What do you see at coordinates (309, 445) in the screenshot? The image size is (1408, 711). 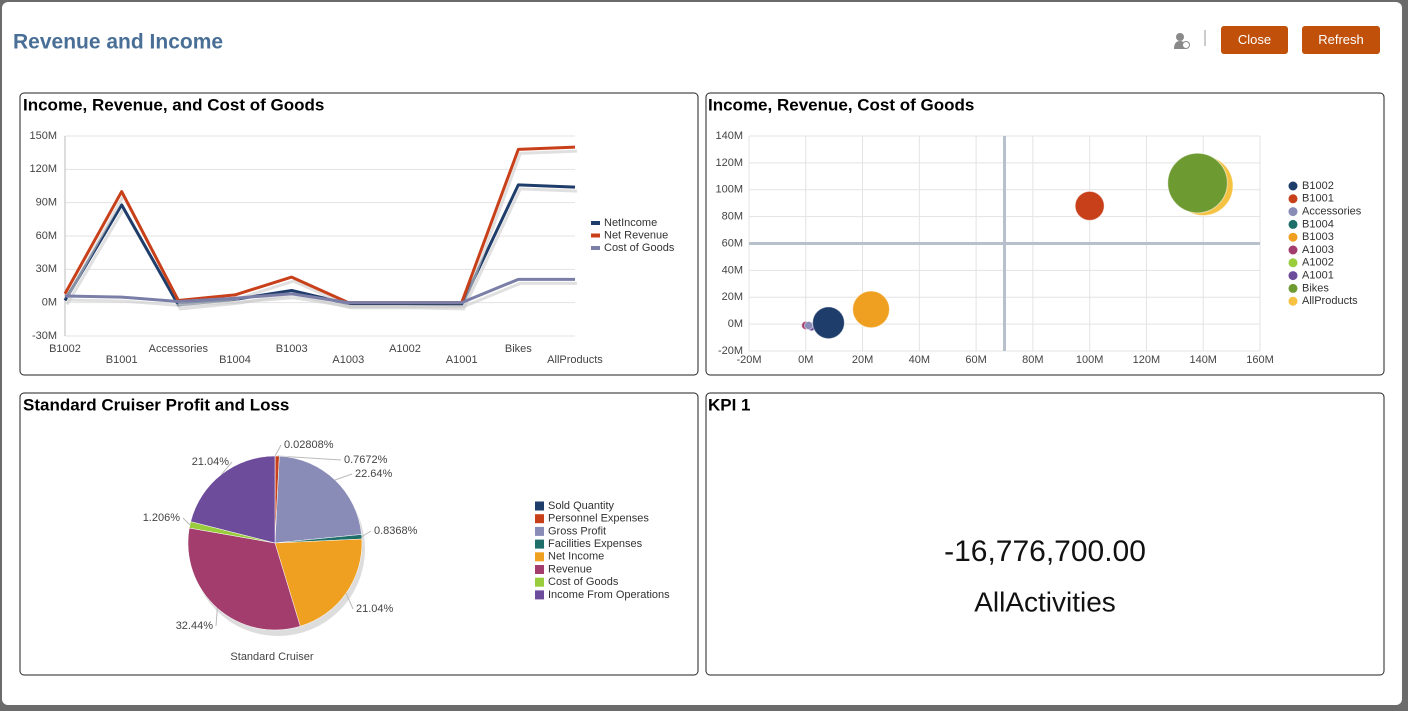 I see `data-label: 0.02808%` at bounding box center [309, 445].